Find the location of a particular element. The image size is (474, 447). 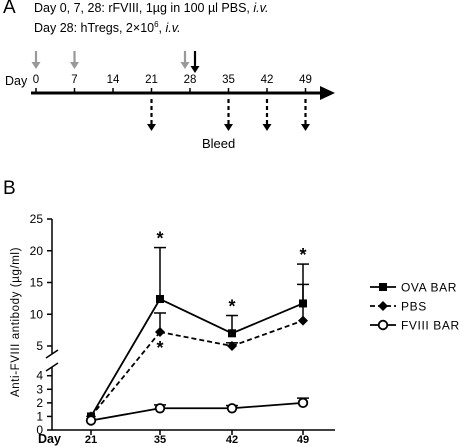

x-axis-label: Day is located at coordinates (49, 439).